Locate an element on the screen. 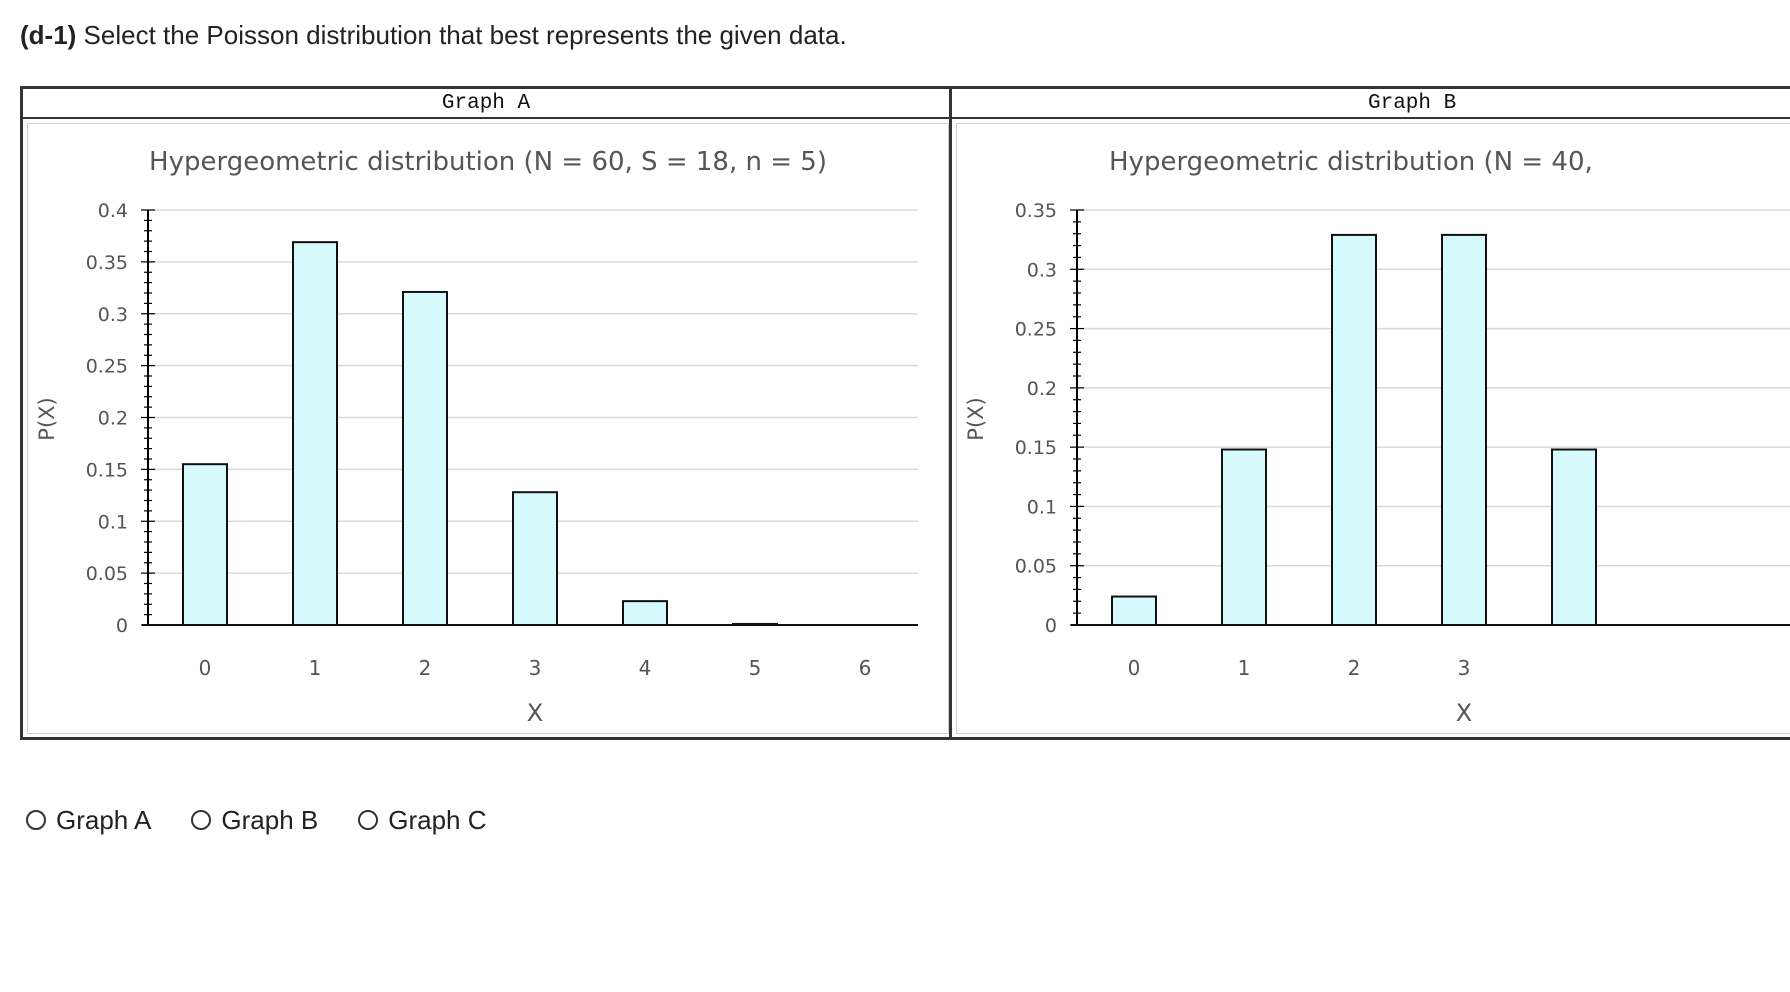 The image size is (1790, 992). radio-graph-a is located at coordinates (36, 820).